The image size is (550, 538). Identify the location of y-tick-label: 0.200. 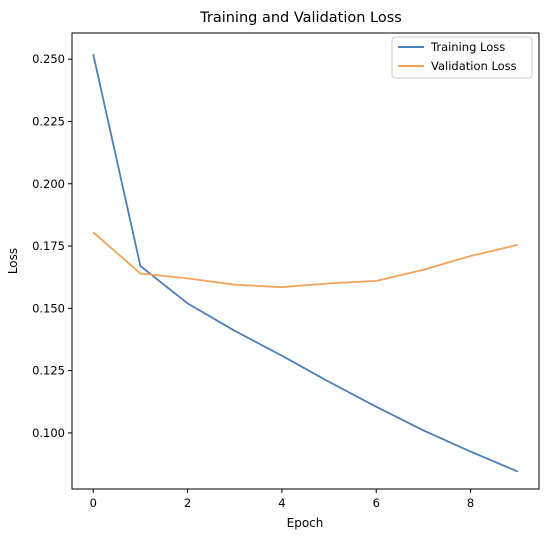
(48, 184).